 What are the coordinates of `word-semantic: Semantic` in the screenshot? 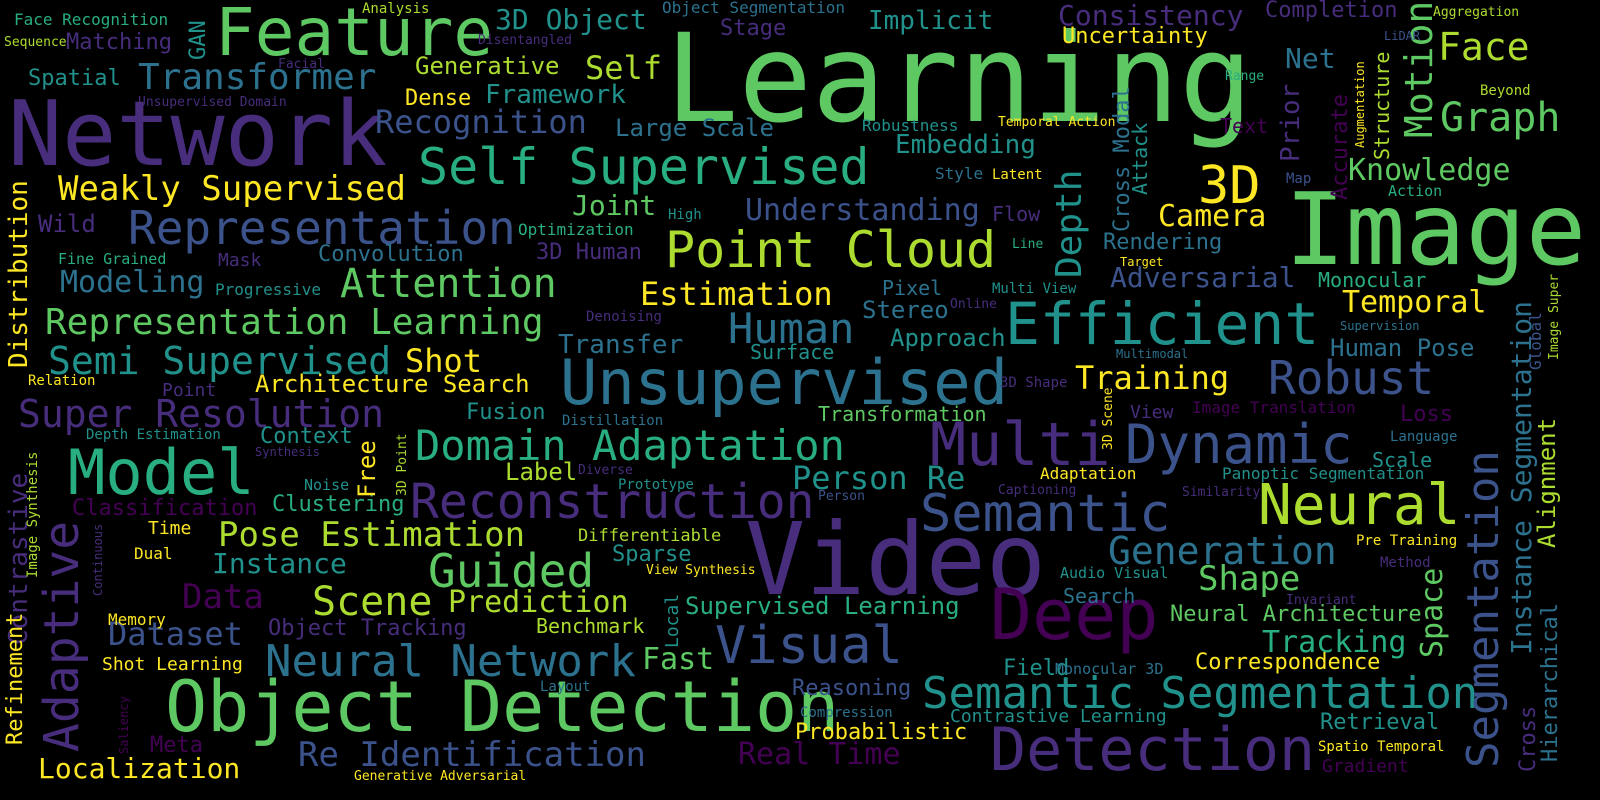 It's located at (1045, 514).